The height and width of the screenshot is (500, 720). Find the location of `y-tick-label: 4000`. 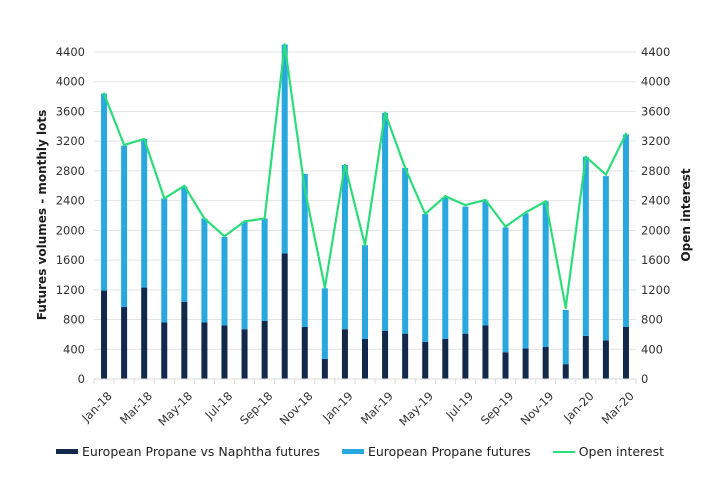

y-tick-label: 4000 is located at coordinates (70, 82).